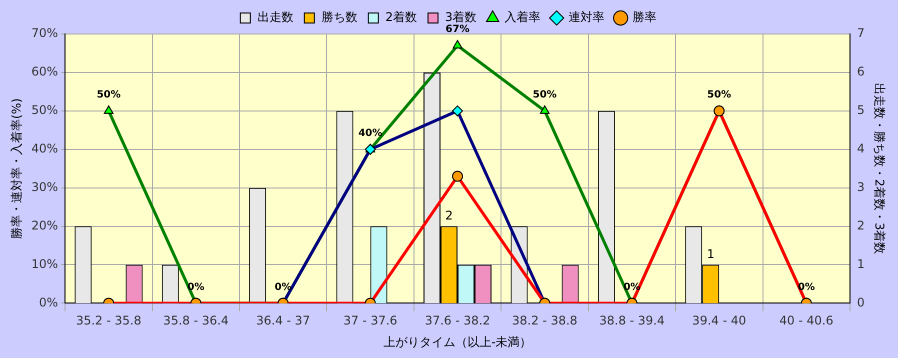 This screenshot has width=898, height=358. Describe the element at coordinates (44, 71) in the screenshot. I see `y-tick-label: 60%` at that location.